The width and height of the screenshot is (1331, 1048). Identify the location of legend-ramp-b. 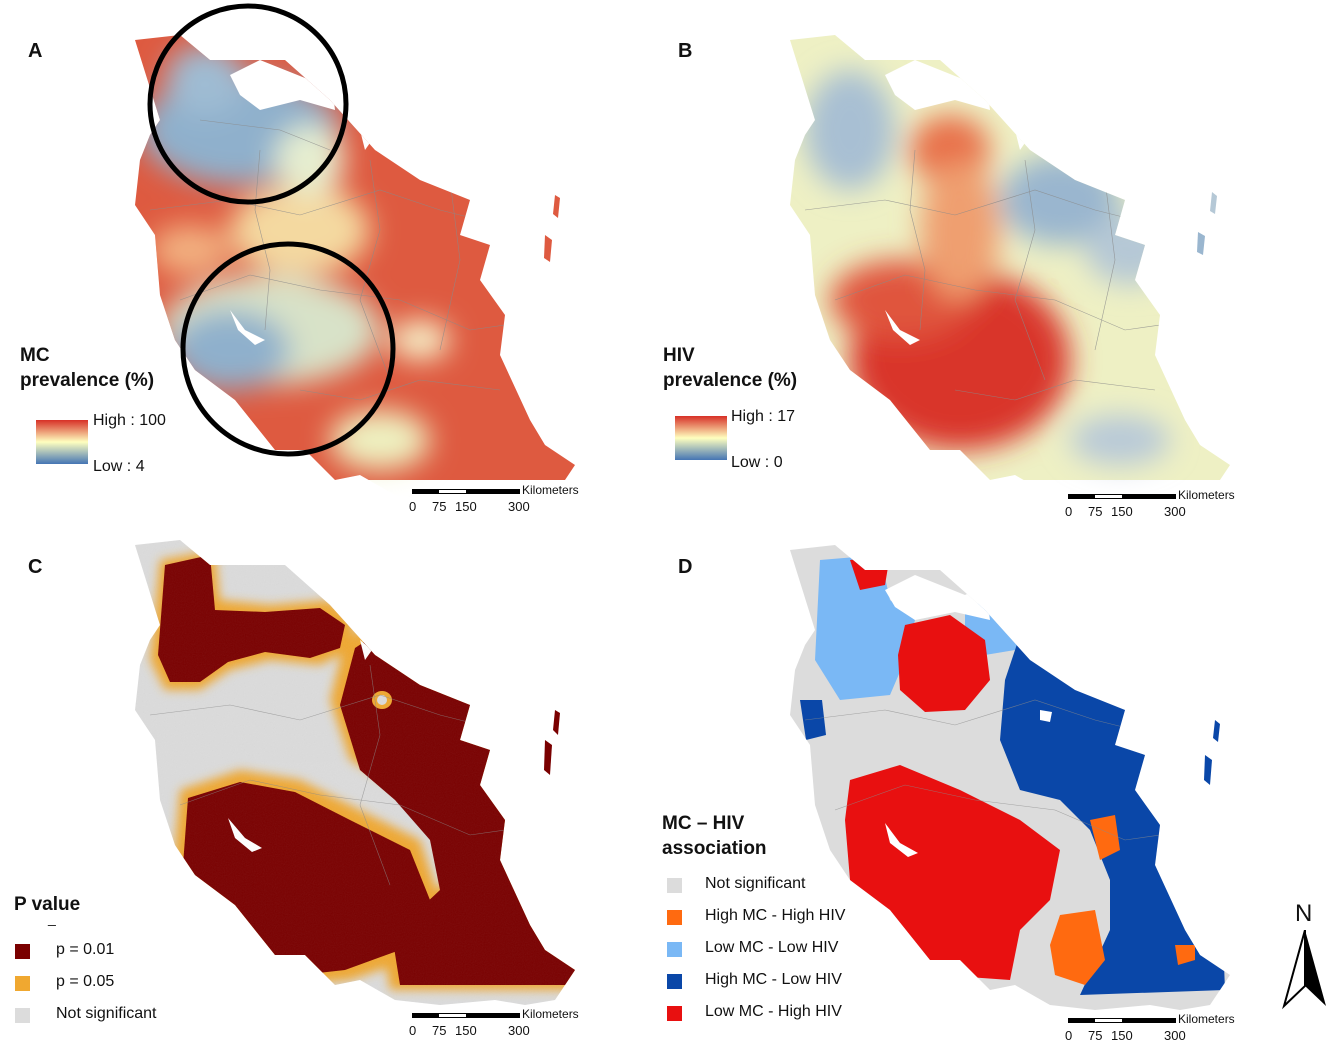
(701, 438).